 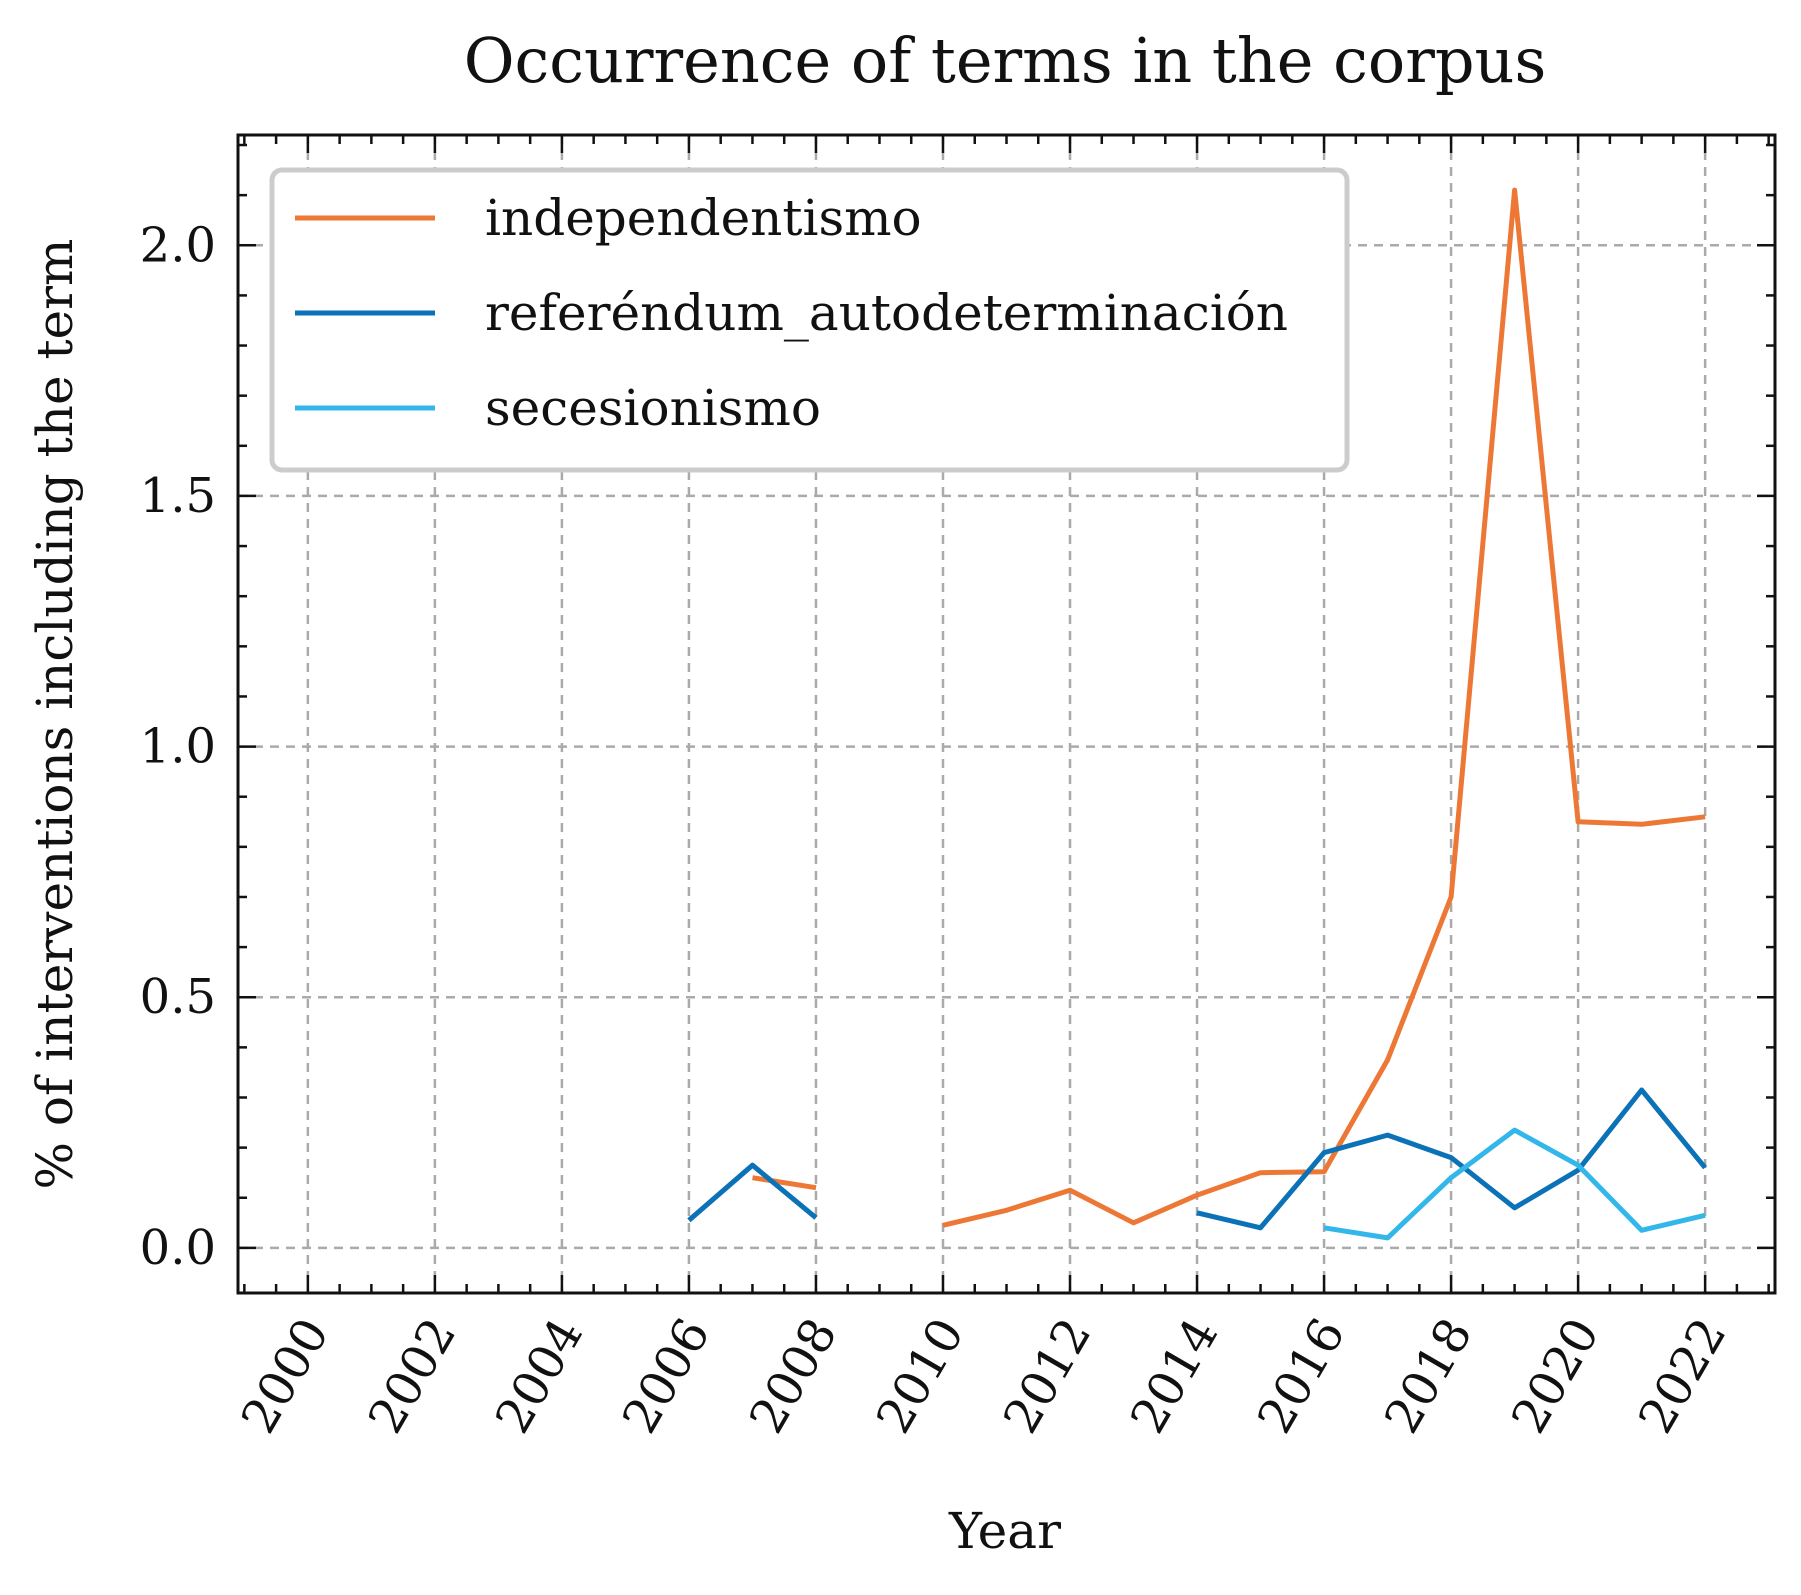 What do you see at coordinates (1683, 1376) in the screenshot?
I see `x-tick-label: 2022` at bounding box center [1683, 1376].